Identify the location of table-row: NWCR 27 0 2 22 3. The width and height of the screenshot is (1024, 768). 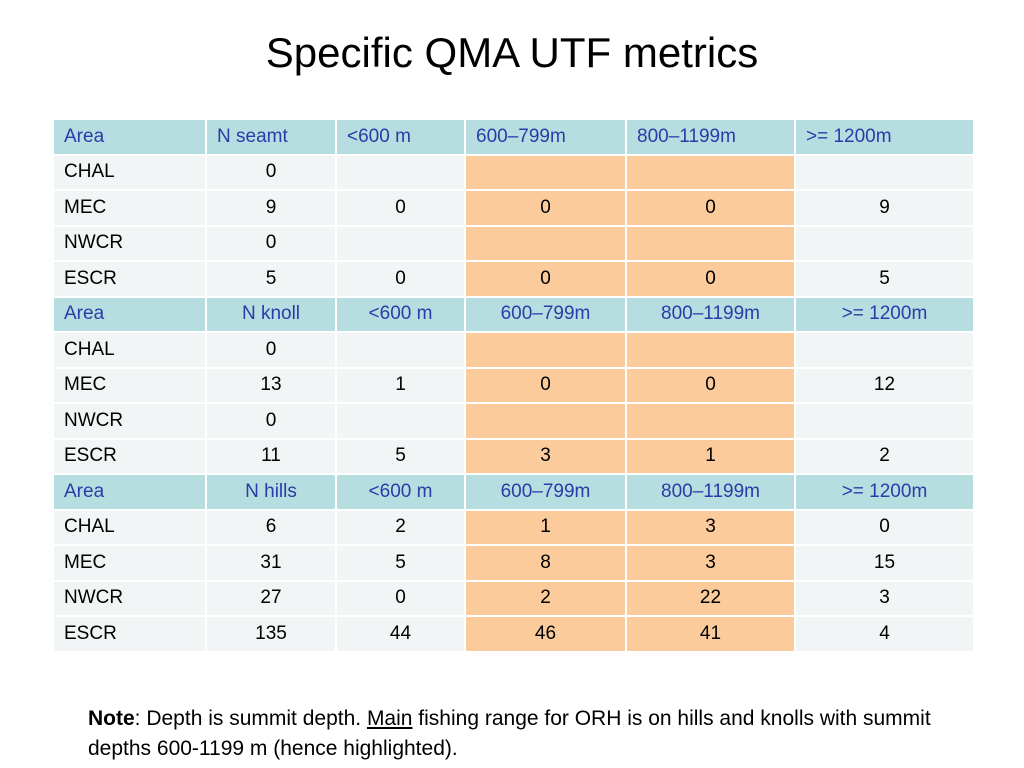
(513, 598).